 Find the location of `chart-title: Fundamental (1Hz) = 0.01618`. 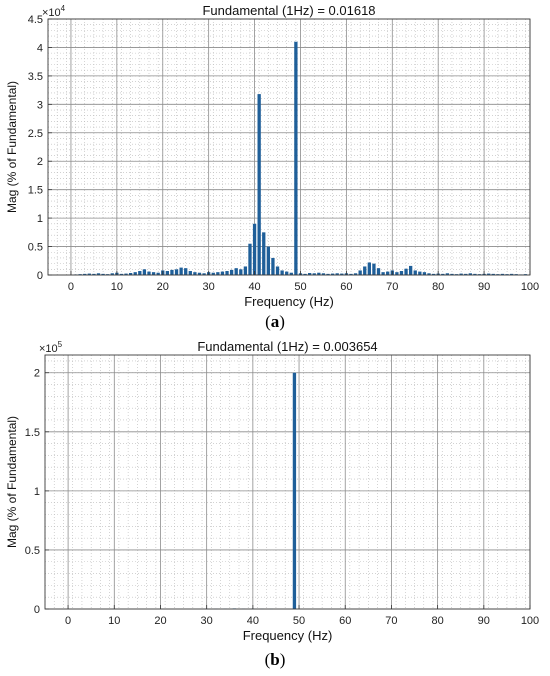

chart-title: Fundamental (1Hz) = 0.01618 is located at coordinates (288, 10).